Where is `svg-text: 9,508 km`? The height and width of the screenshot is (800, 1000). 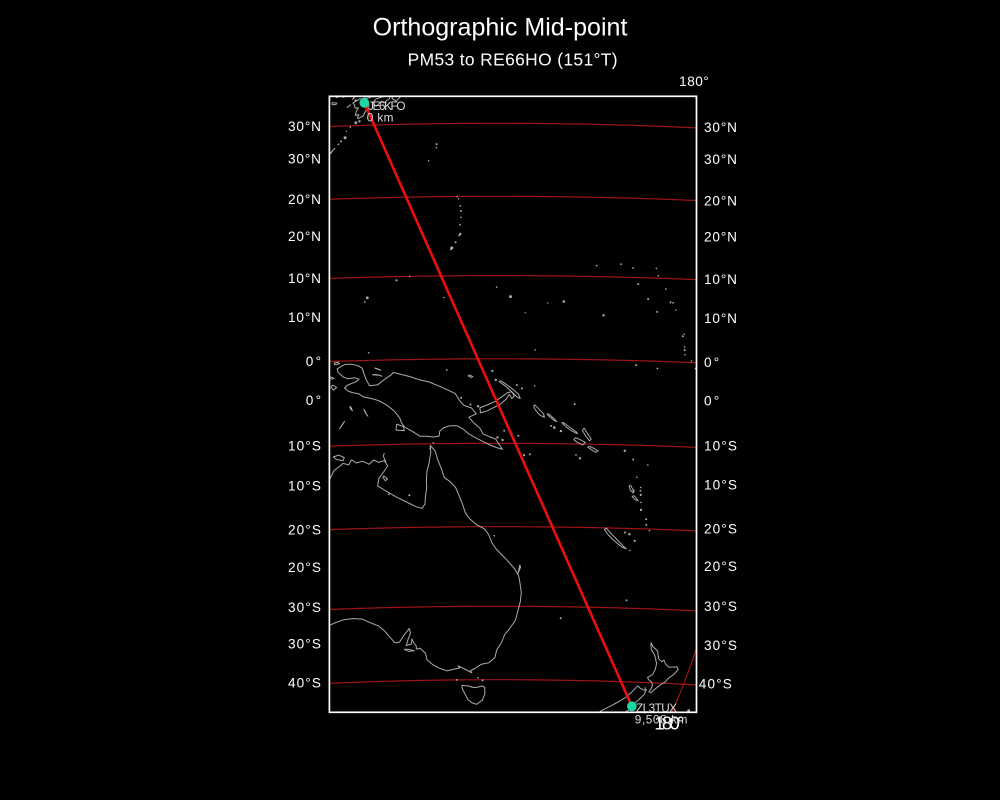
svg-text: 9,508 km is located at coordinates (661, 719).